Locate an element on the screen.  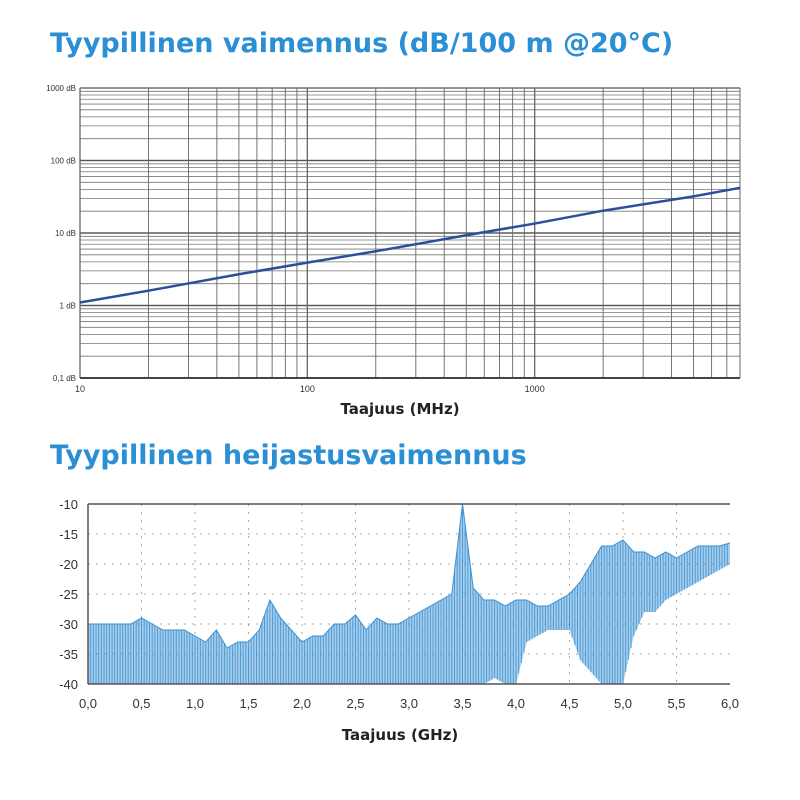
x-tick-label: 2,0 is located at coordinates (302, 703).